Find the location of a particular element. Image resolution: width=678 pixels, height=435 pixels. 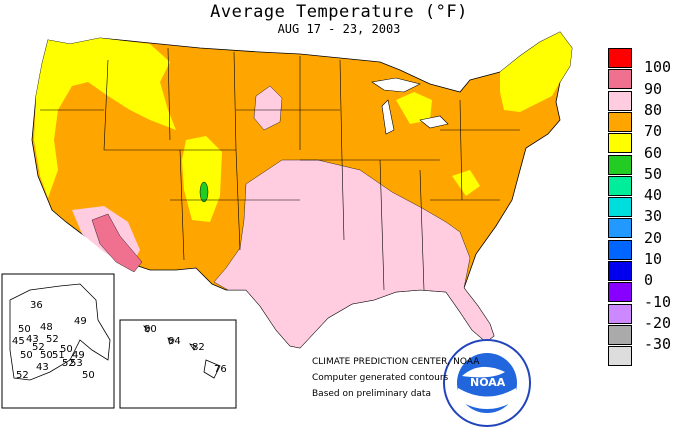

cool-region-appalachia is located at coordinates (466, 183).